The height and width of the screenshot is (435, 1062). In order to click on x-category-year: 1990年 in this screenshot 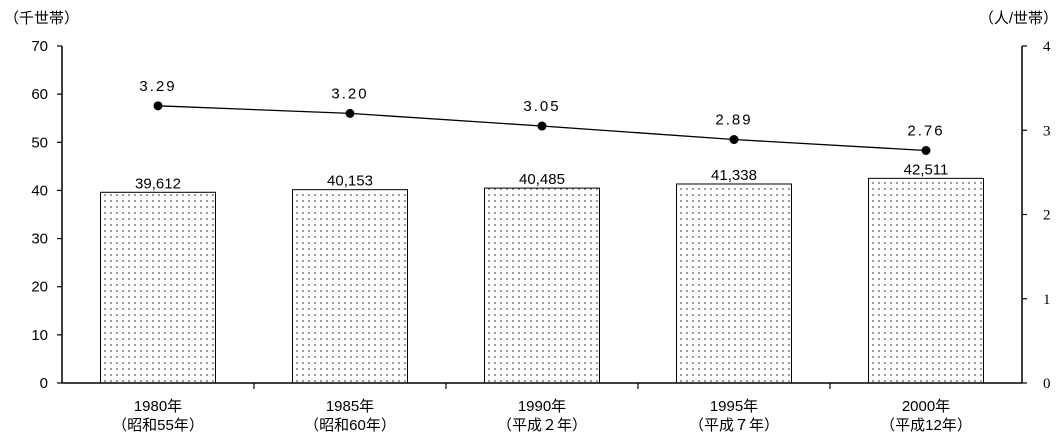, I will do `click(542, 406)`.